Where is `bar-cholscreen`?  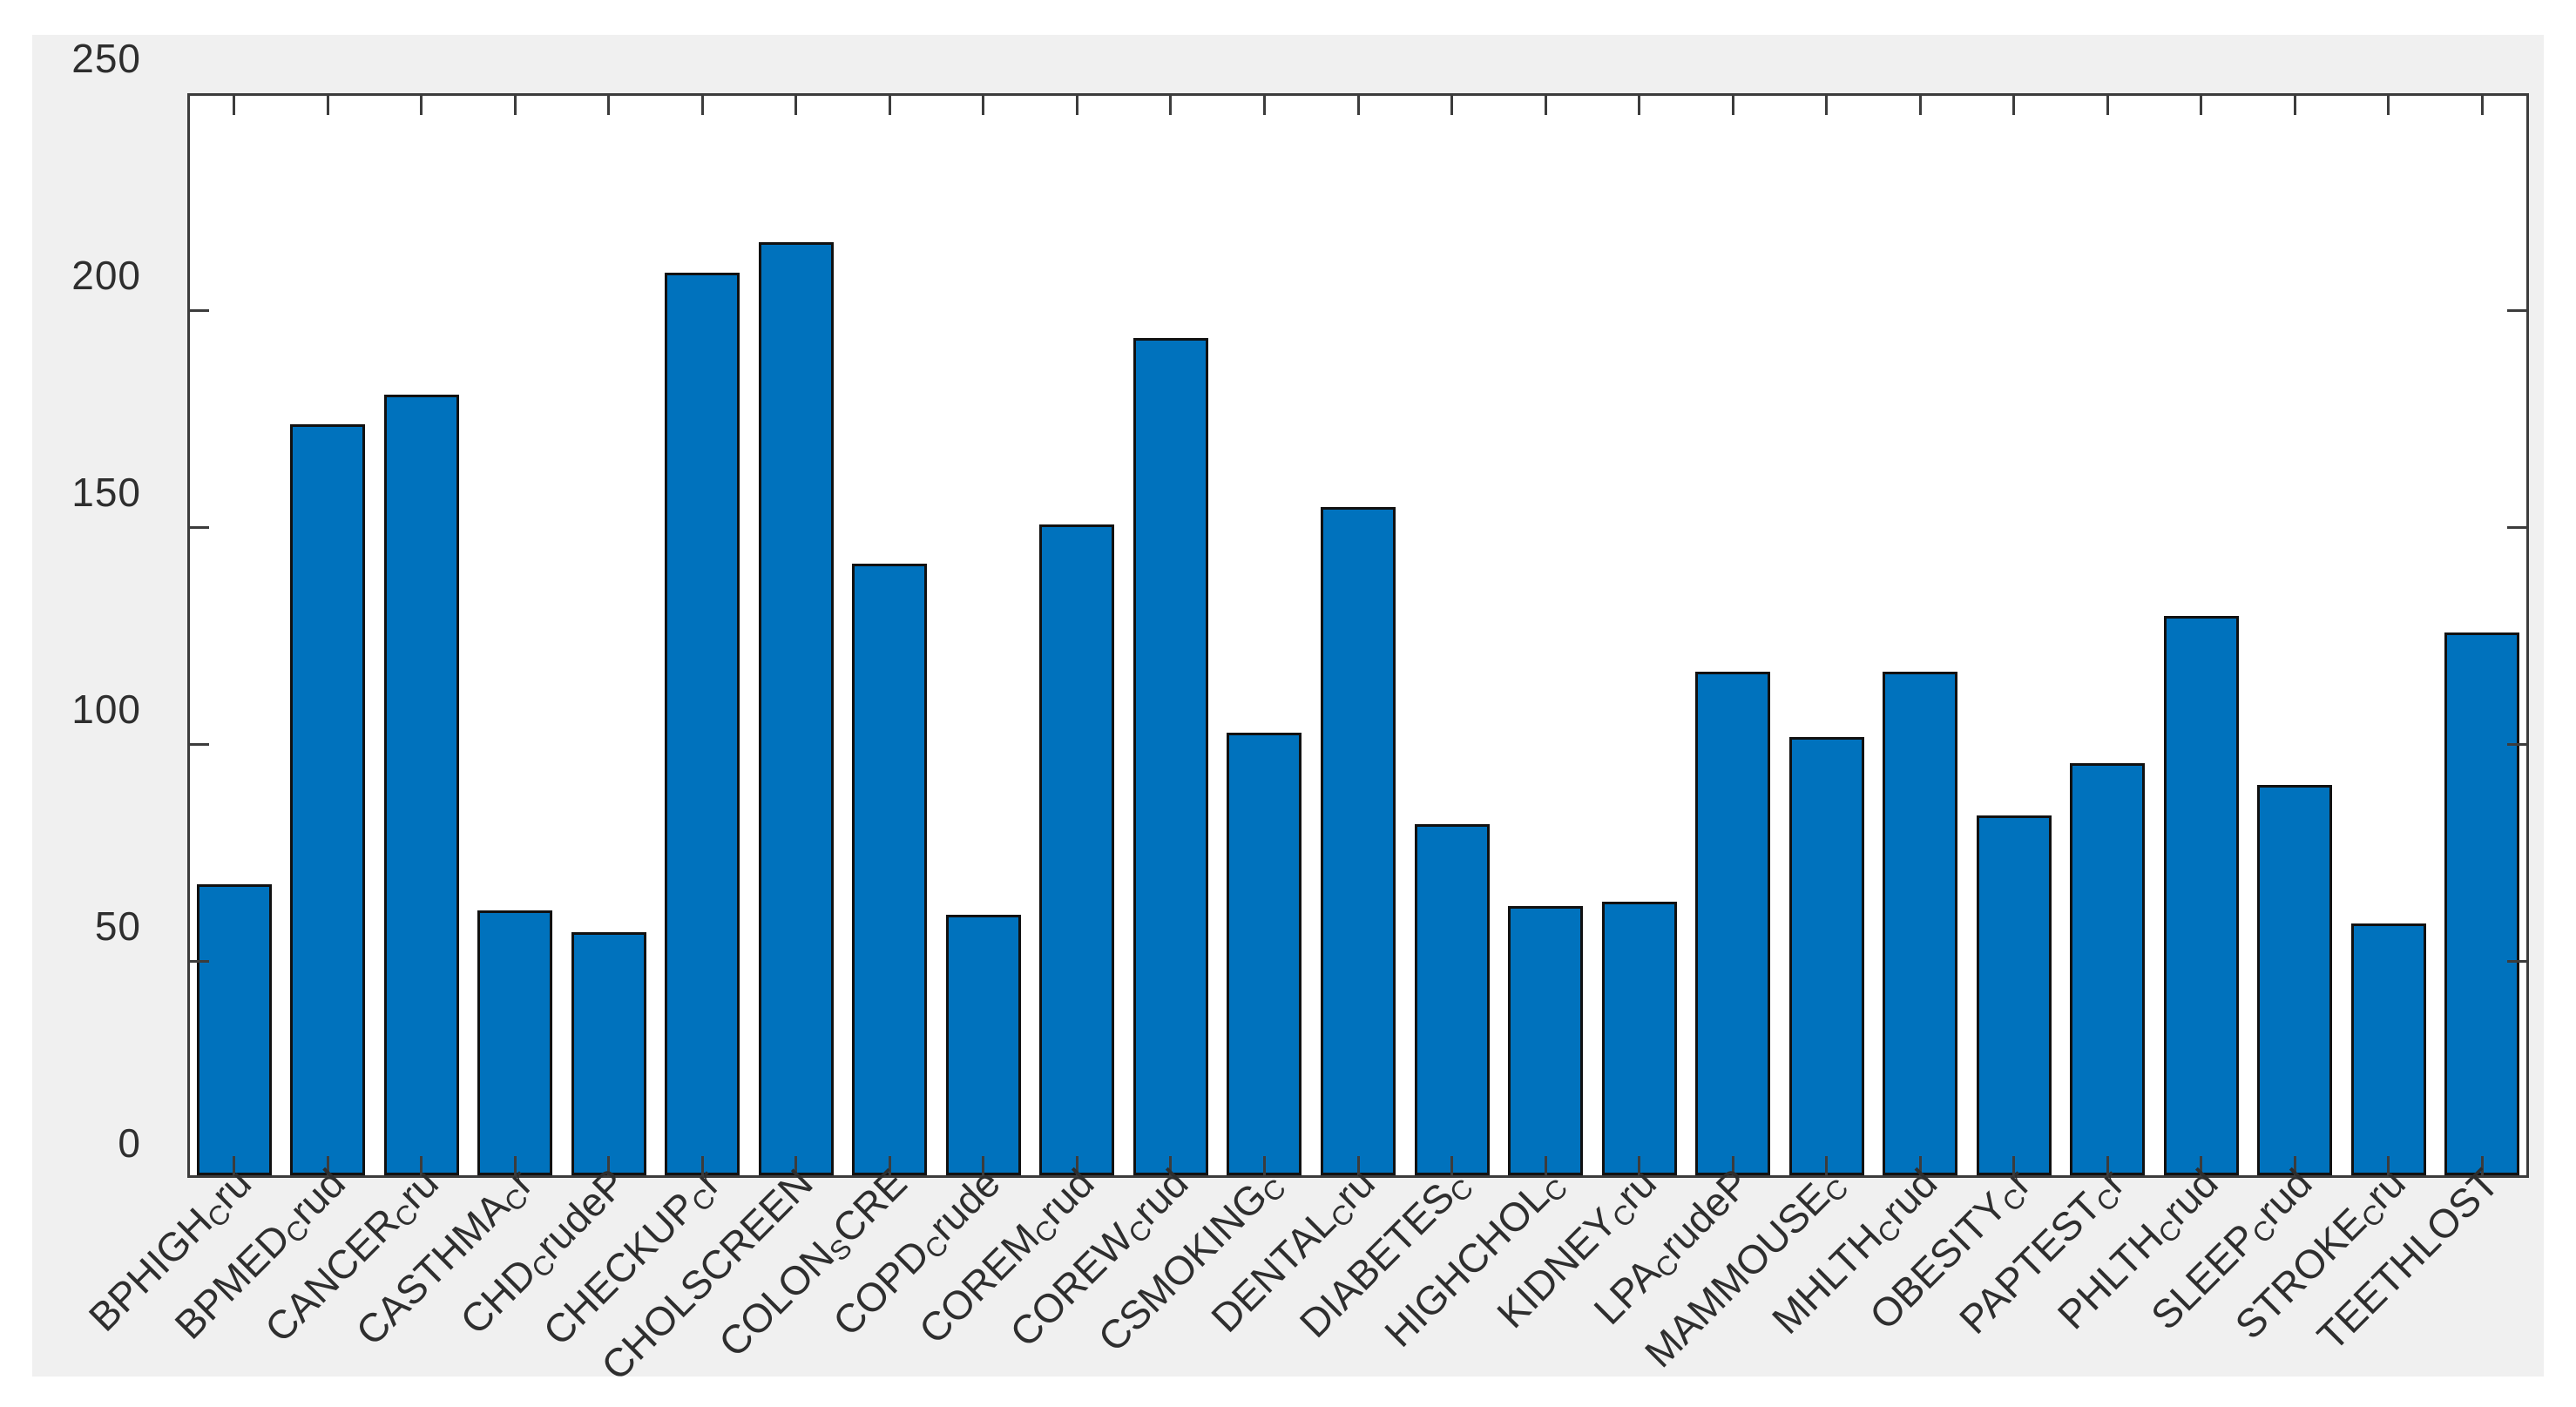 bar-cholscreen is located at coordinates (796, 708).